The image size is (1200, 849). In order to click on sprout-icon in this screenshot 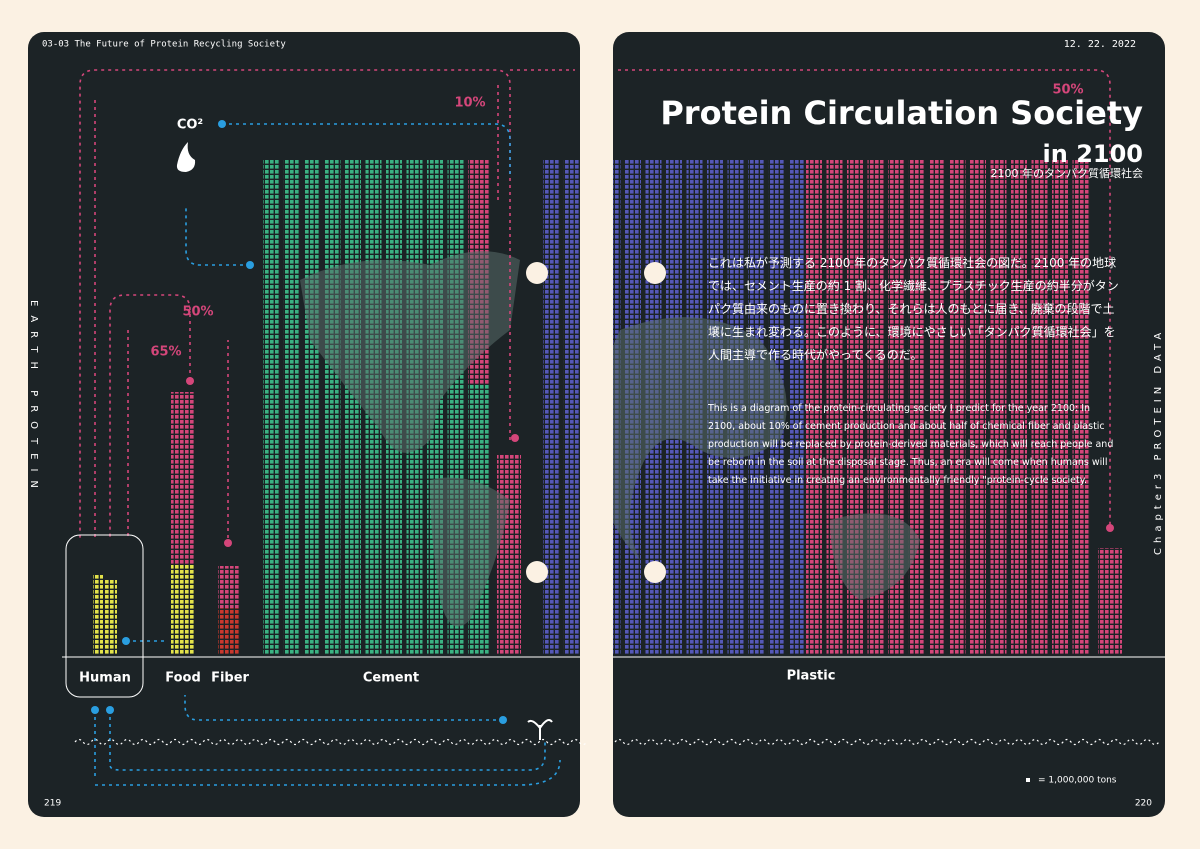, I will do `click(540, 729)`.